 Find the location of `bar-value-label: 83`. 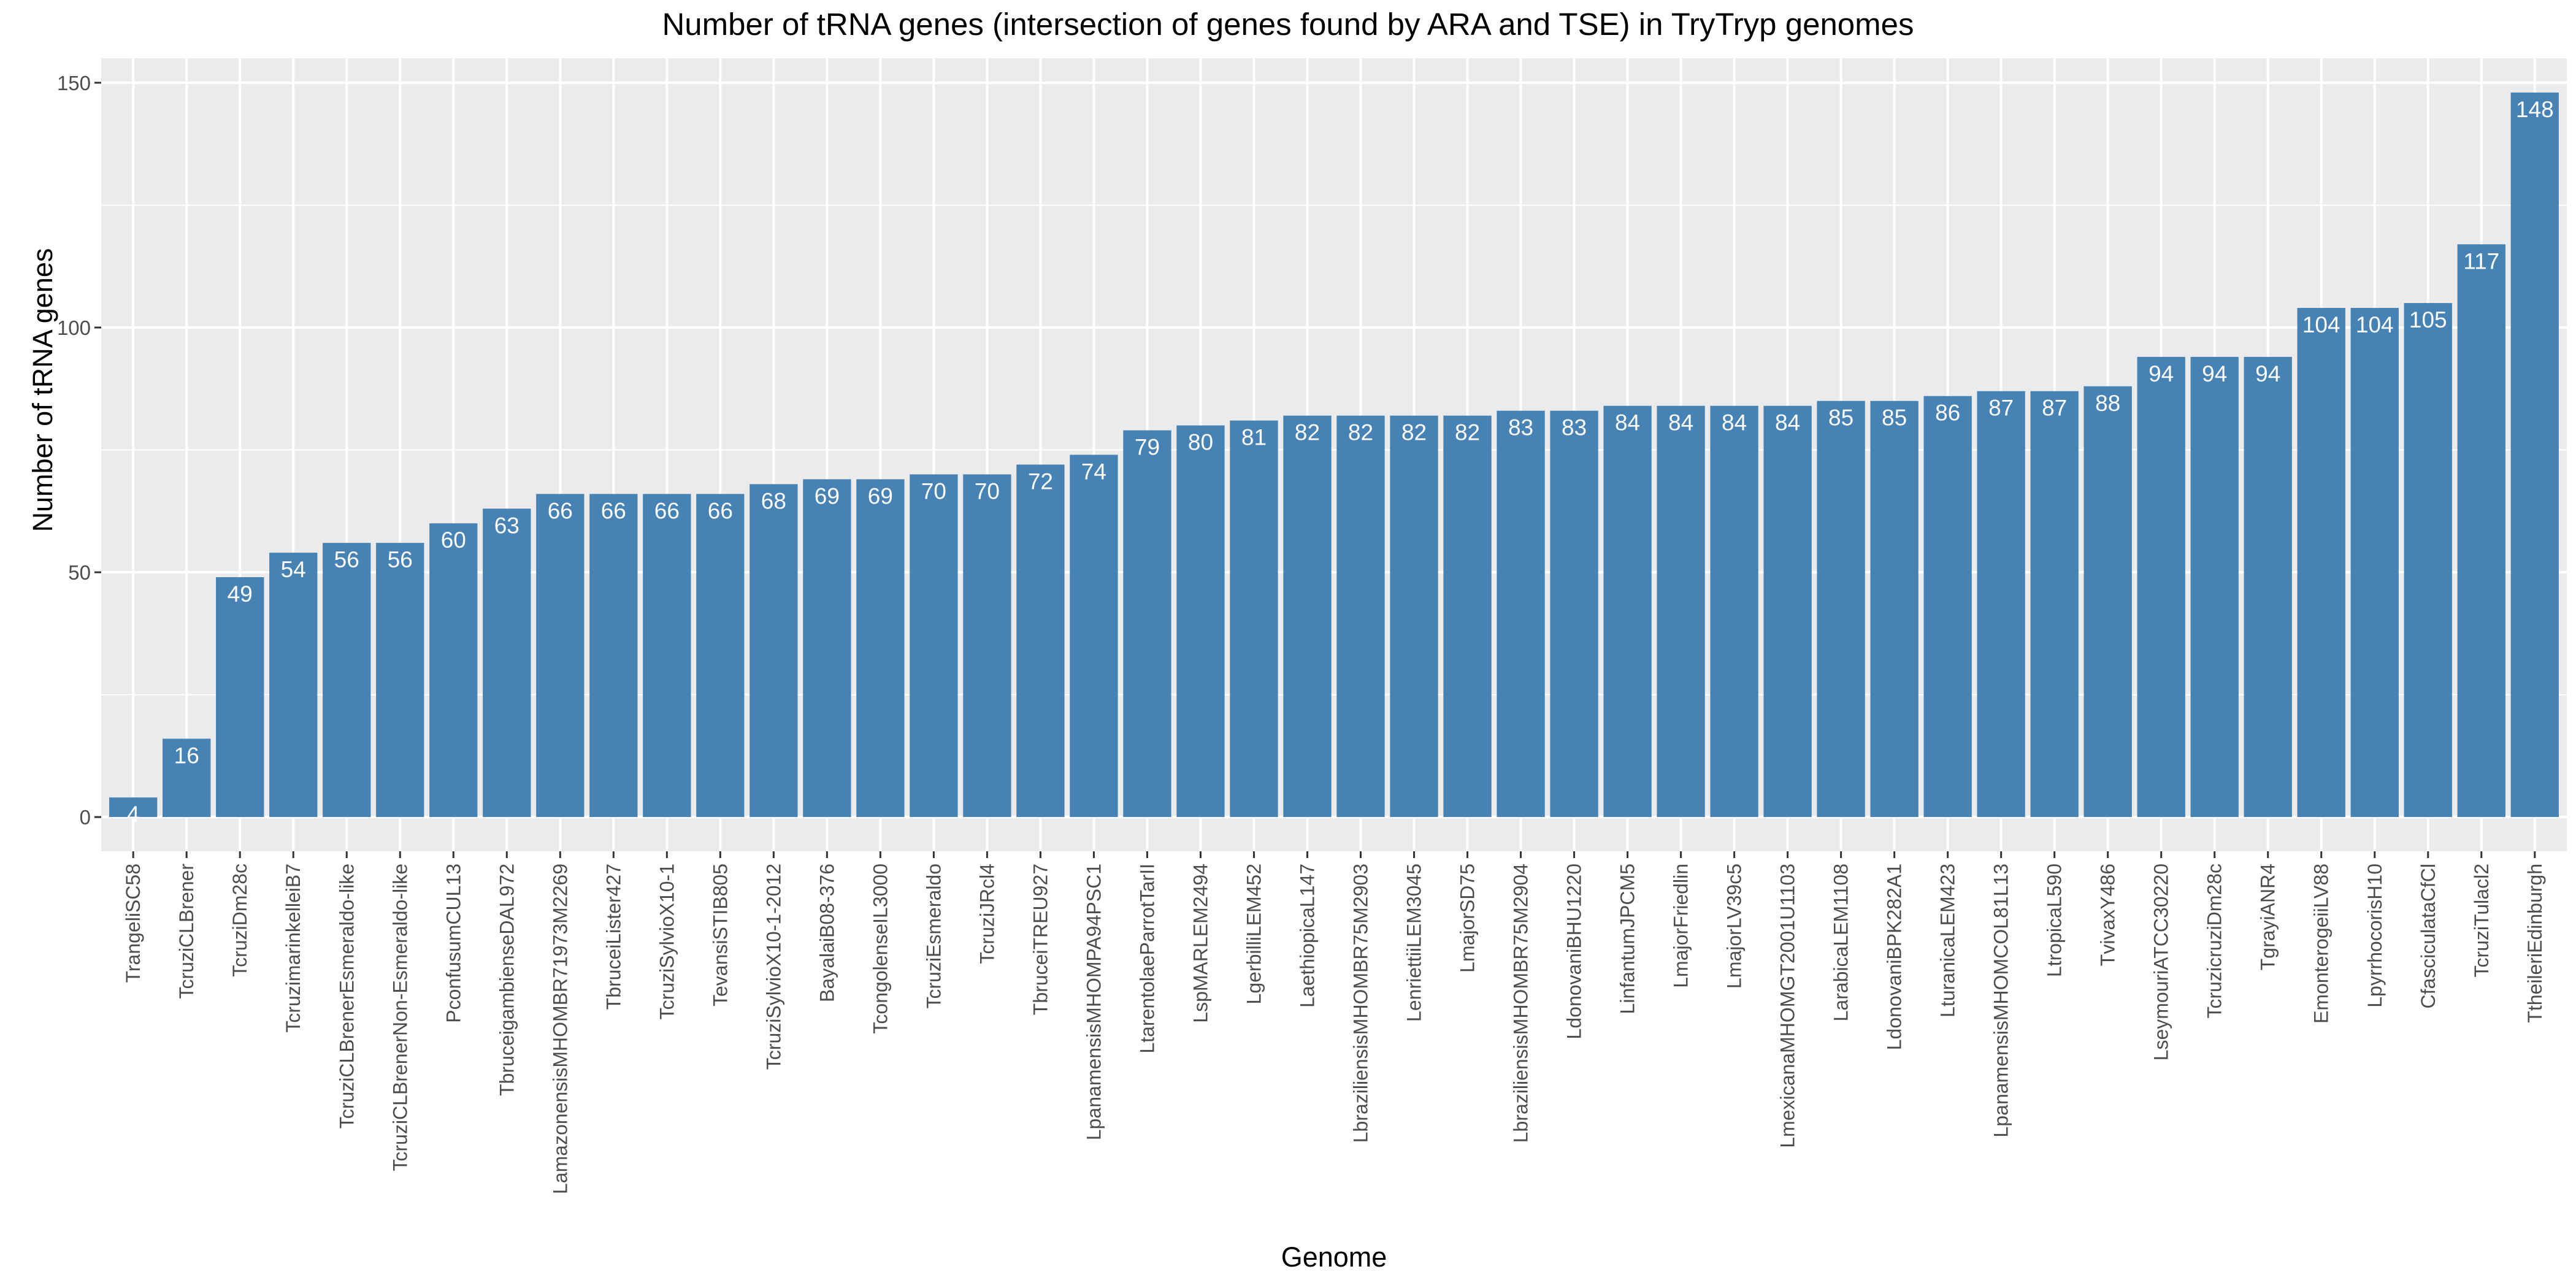

bar-value-label: 83 is located at coordinates (1574, 427).